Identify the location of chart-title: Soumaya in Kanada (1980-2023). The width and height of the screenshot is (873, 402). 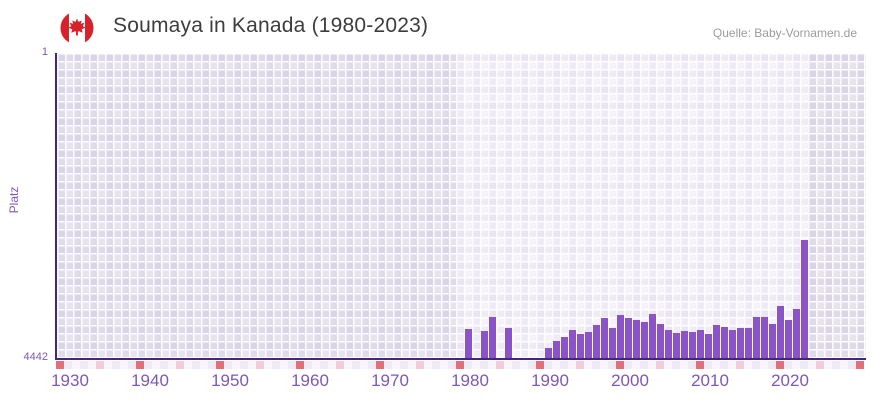
(271, 25).